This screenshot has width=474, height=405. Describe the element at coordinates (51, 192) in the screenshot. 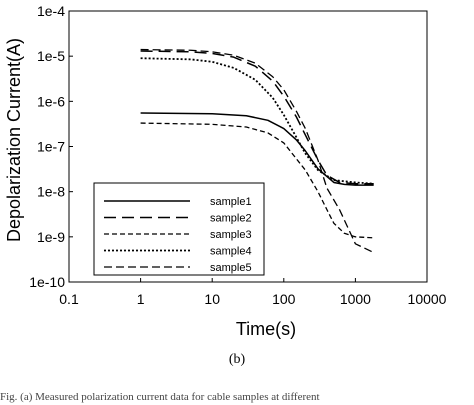

I see `y-tick-label: 1e-8` at that location.